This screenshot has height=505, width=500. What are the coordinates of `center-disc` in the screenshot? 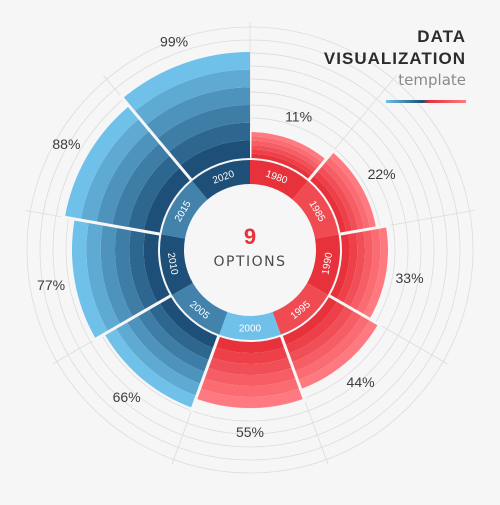 It's located at (250, 250).